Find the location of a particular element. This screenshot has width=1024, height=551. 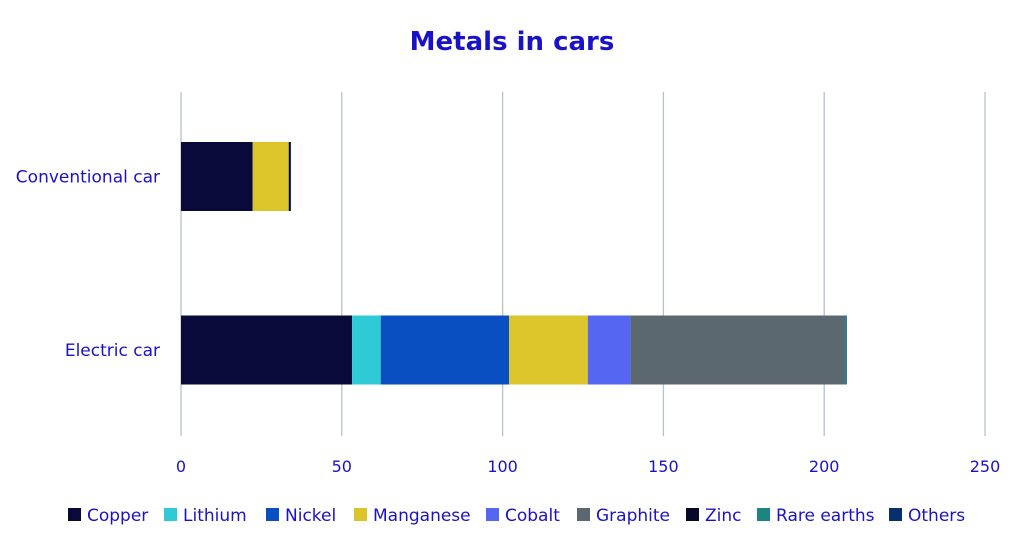

bar-segment-rare-earths is located at coordinates (845, 350).